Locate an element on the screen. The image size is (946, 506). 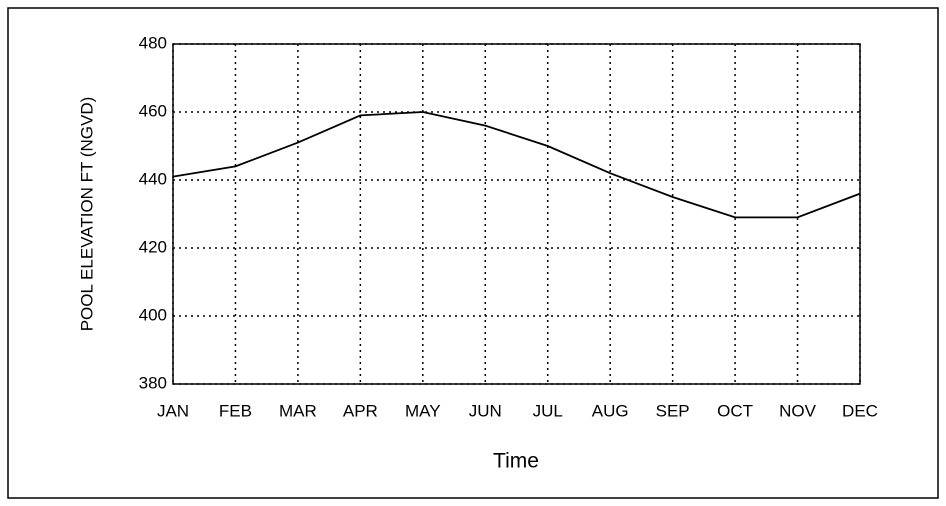
x-axis-label: Time is located at coordinates (516, 461).